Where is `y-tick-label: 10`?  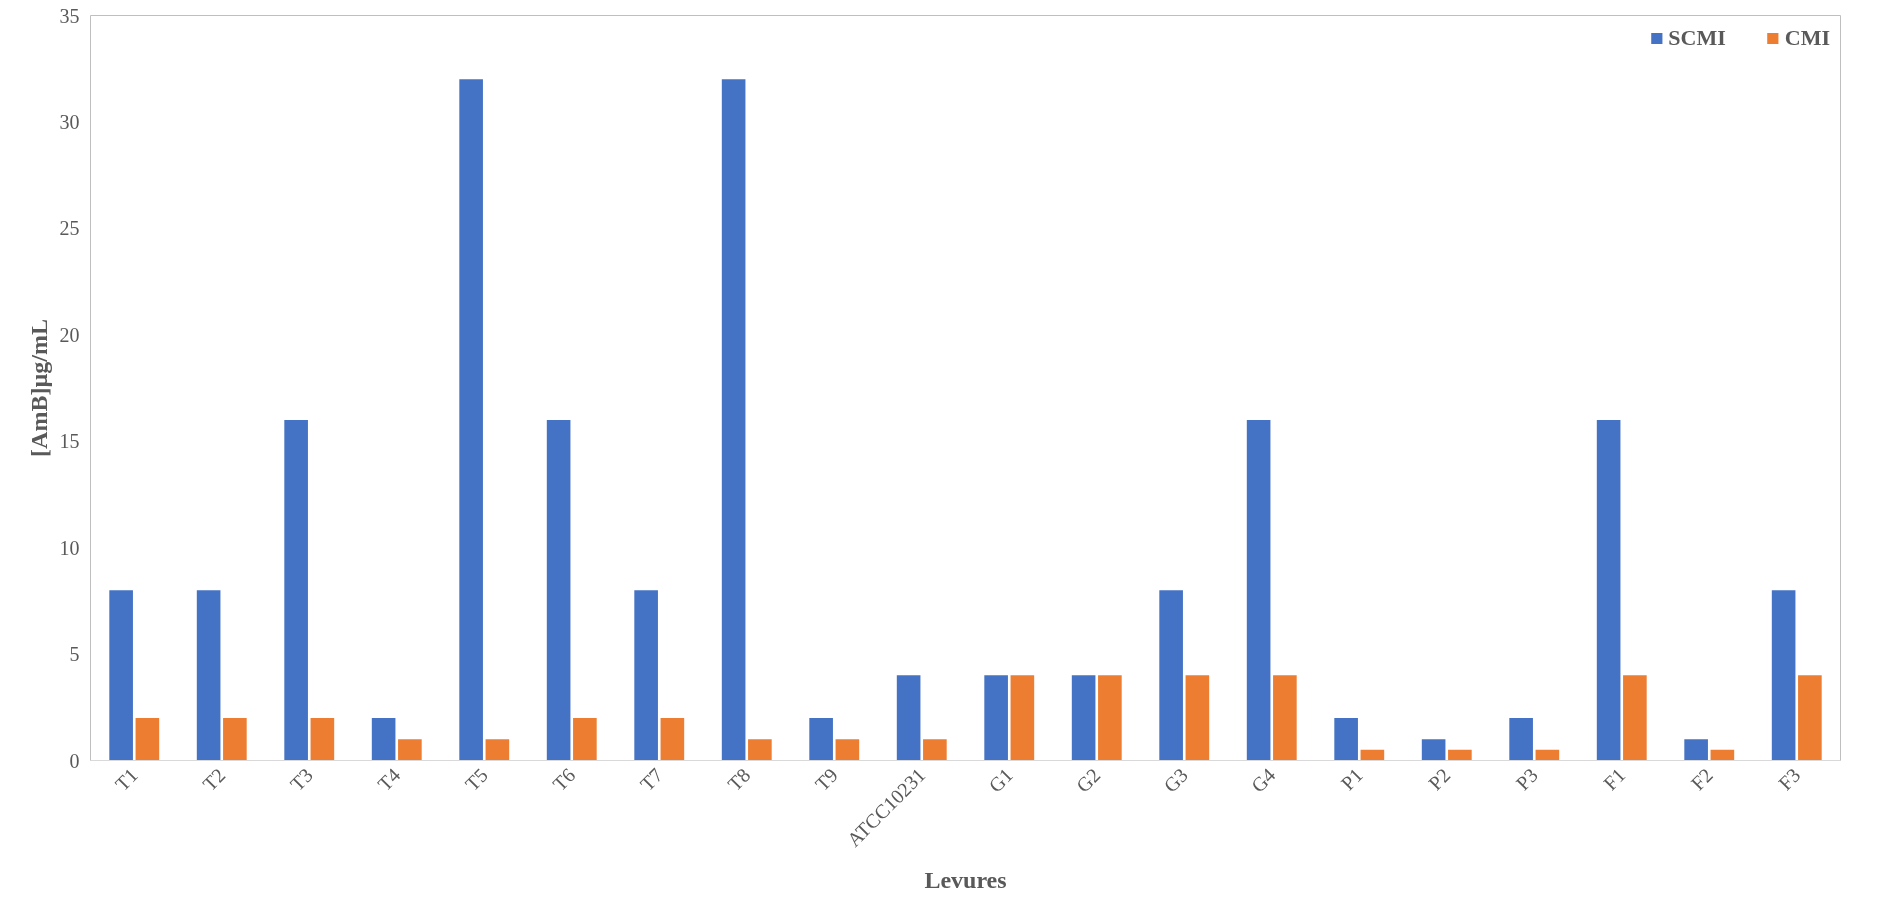 y-tick-label: 10 is located at coordinates (69, 547).